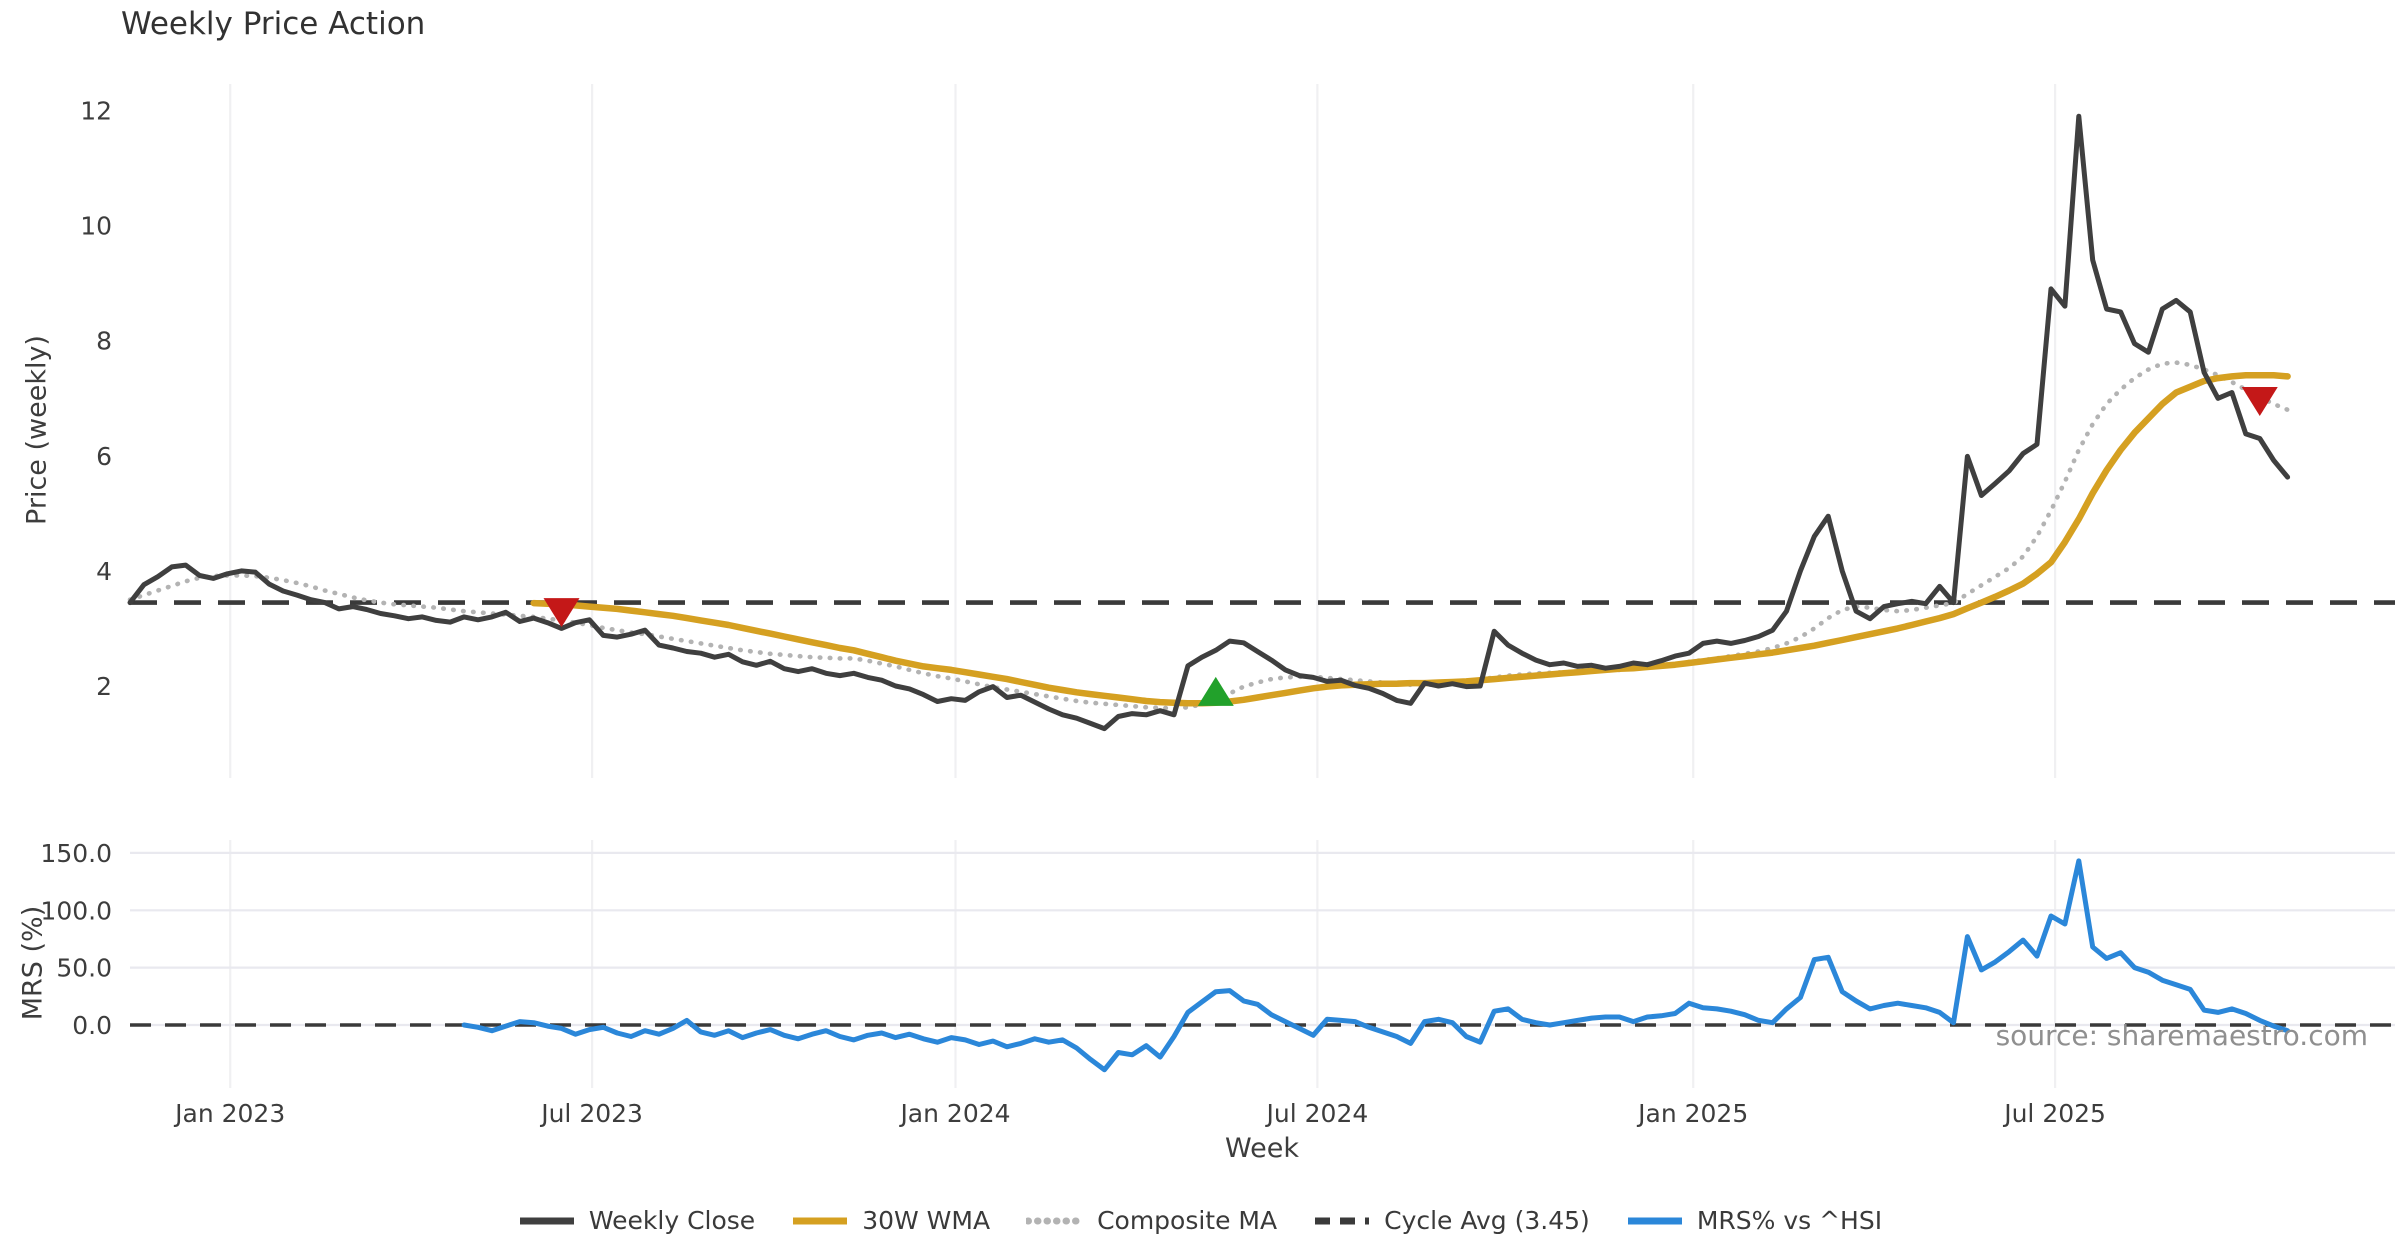 The image size is (2400, 1260). What do you see at coordinates (229, 1113) in the screenshot?
I see `x-tick-label: Jan 2023` at bounding box center [229, 1113].